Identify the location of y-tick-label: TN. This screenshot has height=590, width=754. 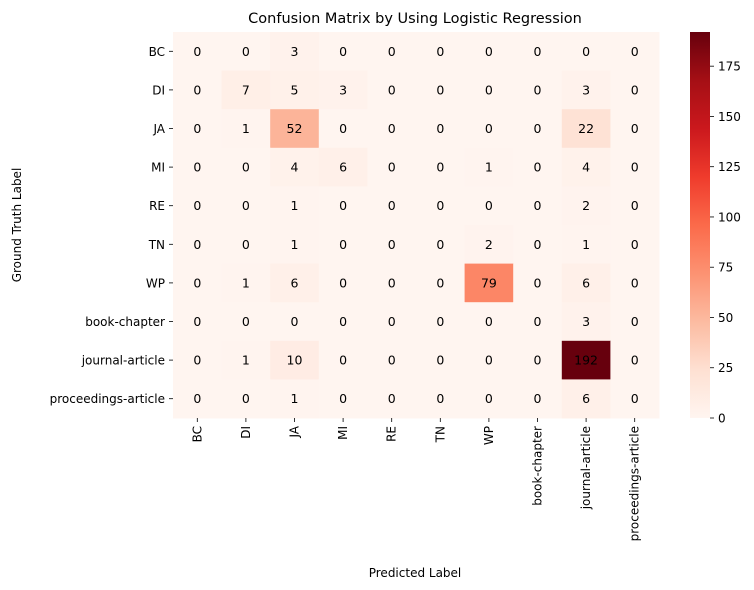
(156, 245).